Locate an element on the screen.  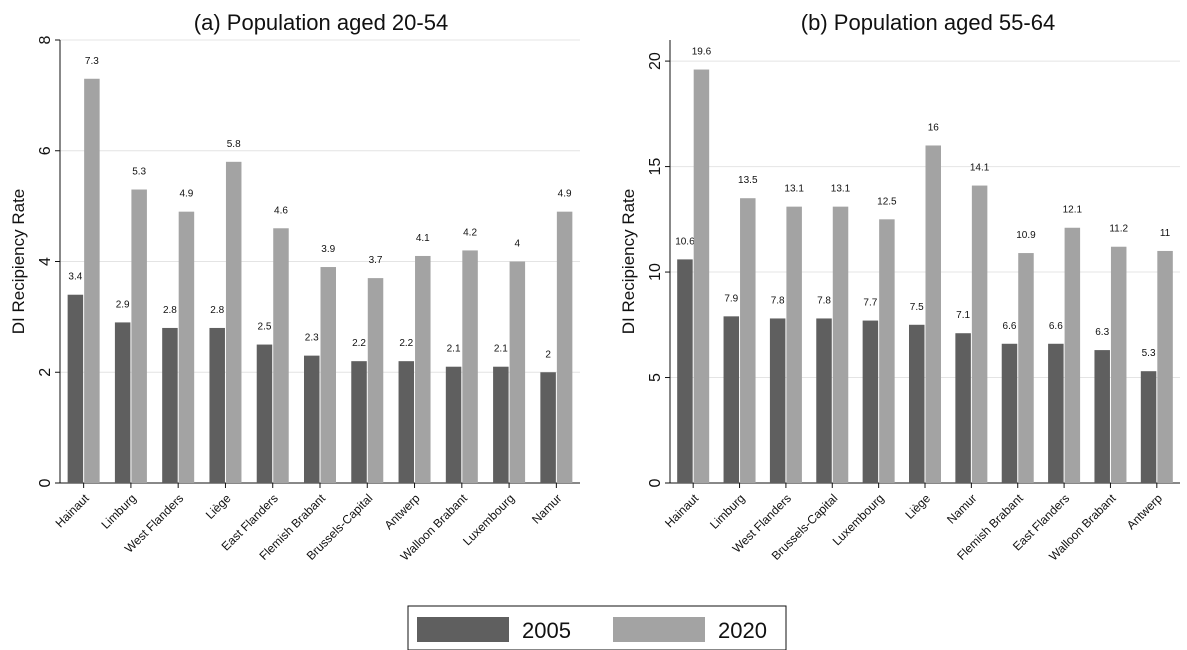
data-label-brussels-capital-2005: 7.8 is located at coordinates (824, 300).